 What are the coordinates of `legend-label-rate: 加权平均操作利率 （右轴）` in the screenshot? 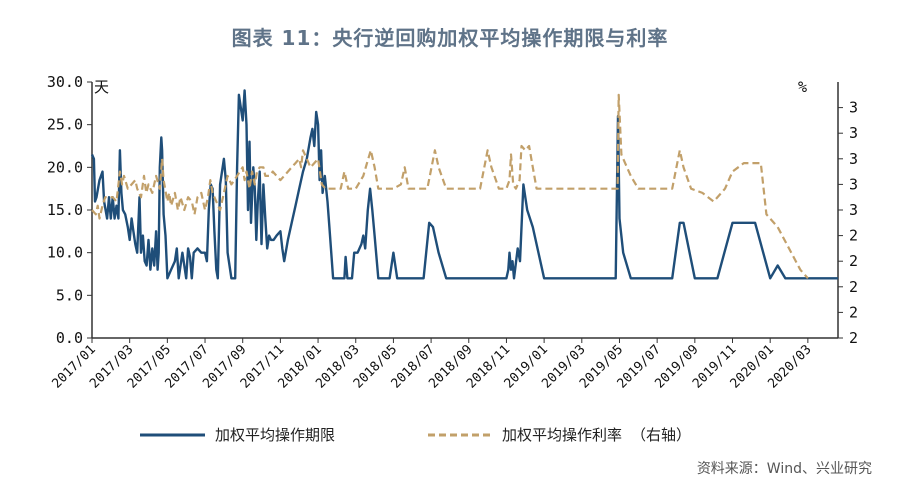 It's located at (596, 435).